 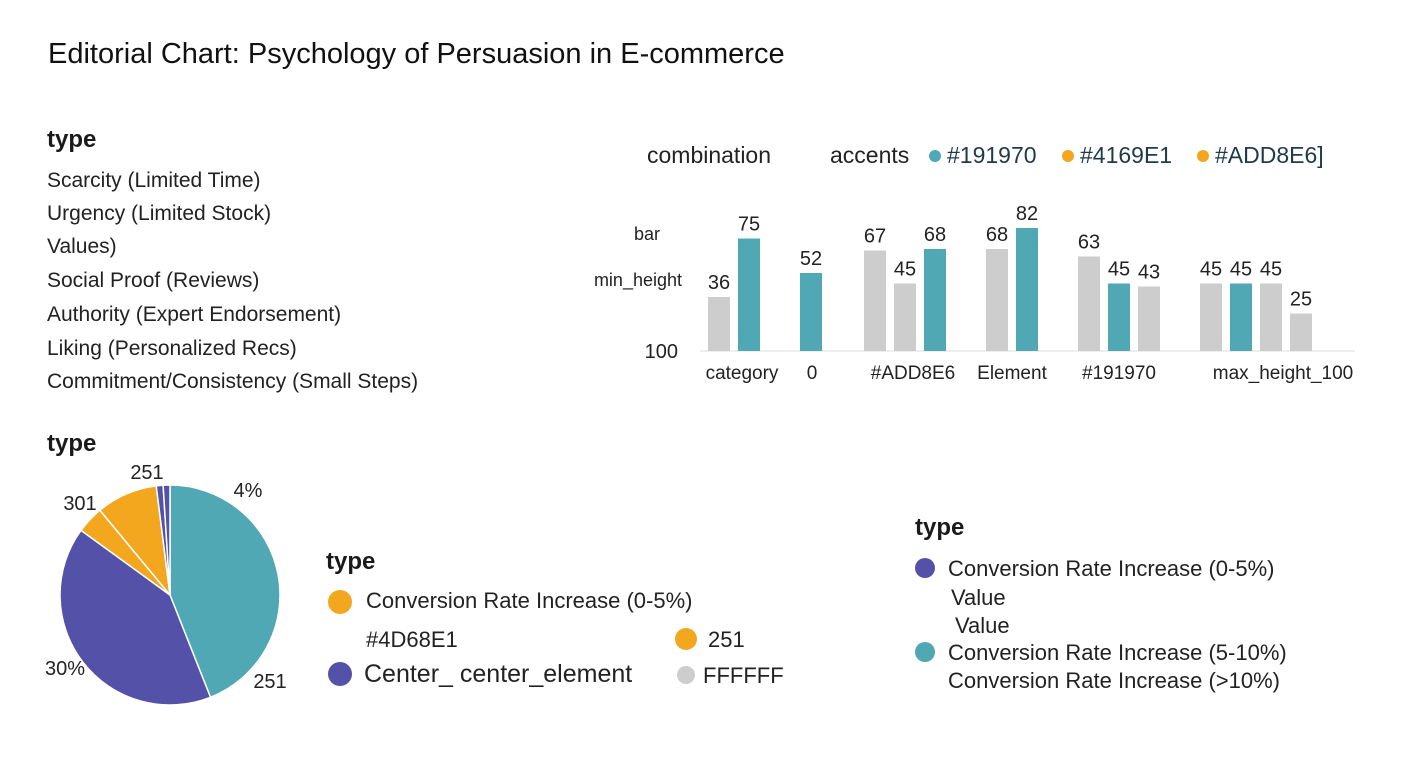 I want to click on type-list-item: Values), so click(x=82, y=246).